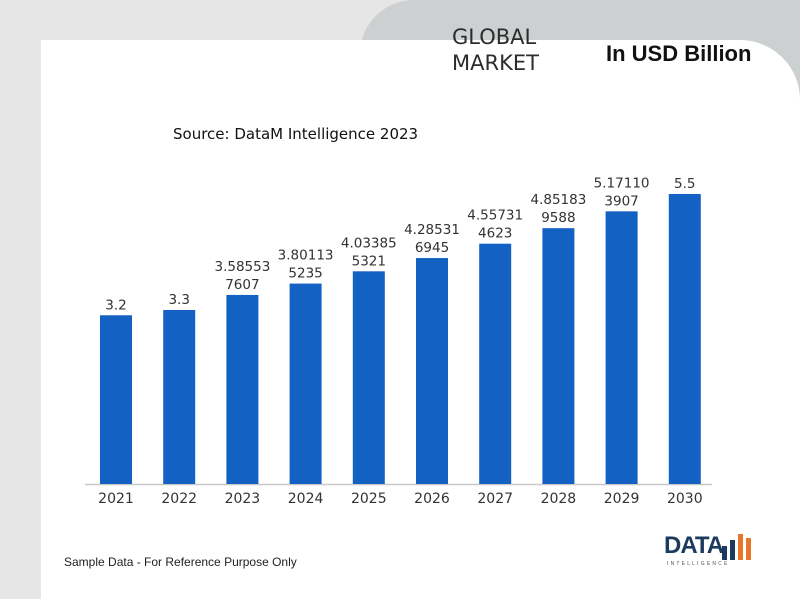 The image size is (800, 599). What do you see at coordinates (558, 200) in the screenshot?
I see `data-label: 4.85183` at bounding box center [558, 200].